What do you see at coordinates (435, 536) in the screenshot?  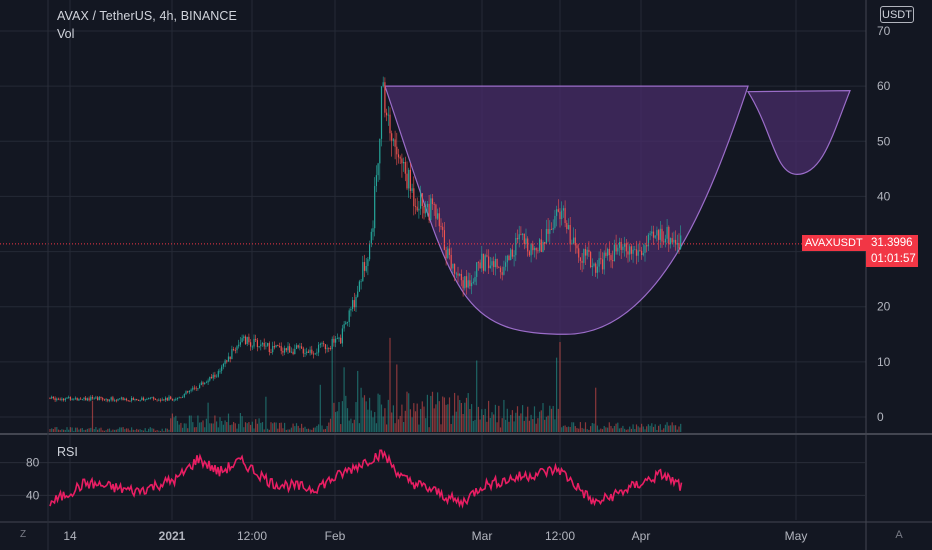 I see `time-axis: 14 2021 12:00 Feb Mar 12:00 Apr May` at bounding box center [435, 536].